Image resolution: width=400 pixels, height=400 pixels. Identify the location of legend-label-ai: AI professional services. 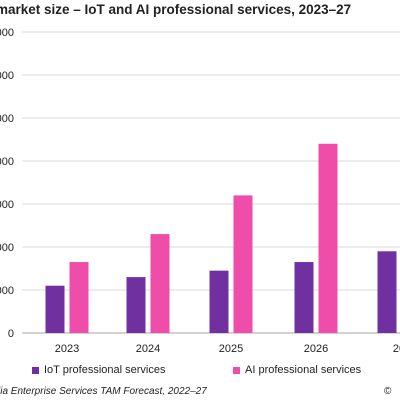
(303, 370).